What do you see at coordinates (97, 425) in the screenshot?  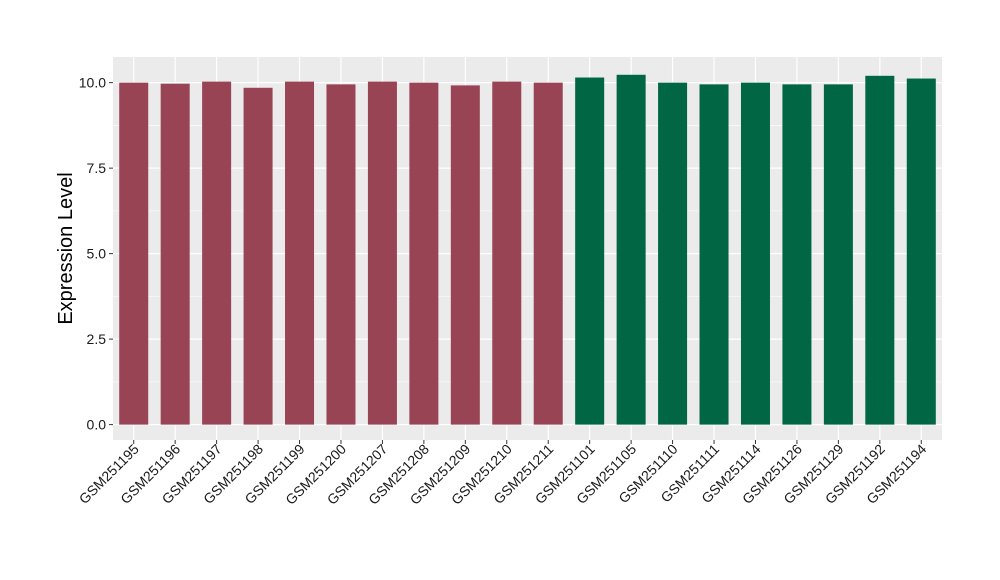 I see `y-tick-label: 0.0` at bounding box center [97, 425].